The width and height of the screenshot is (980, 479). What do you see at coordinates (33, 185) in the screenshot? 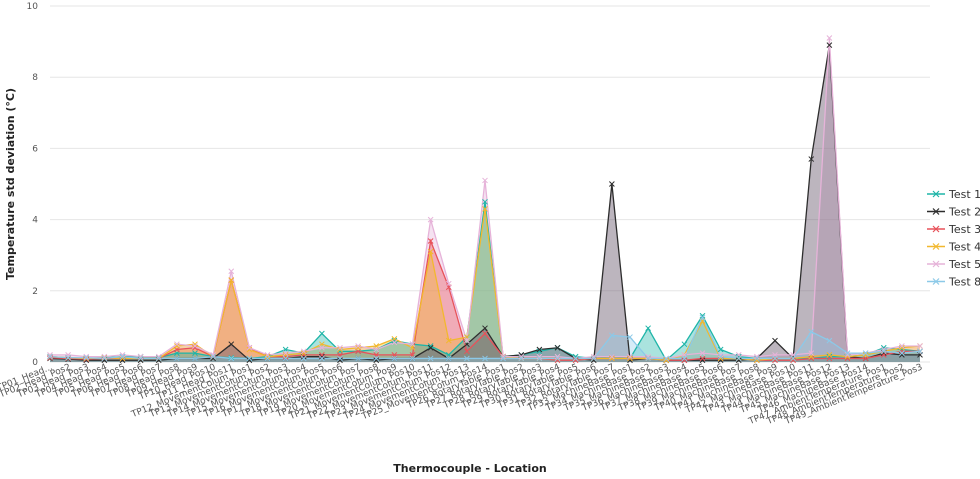
I see `y-axis-ticks: 0 2 4 6 8 10` at bounding box center [33, 185].